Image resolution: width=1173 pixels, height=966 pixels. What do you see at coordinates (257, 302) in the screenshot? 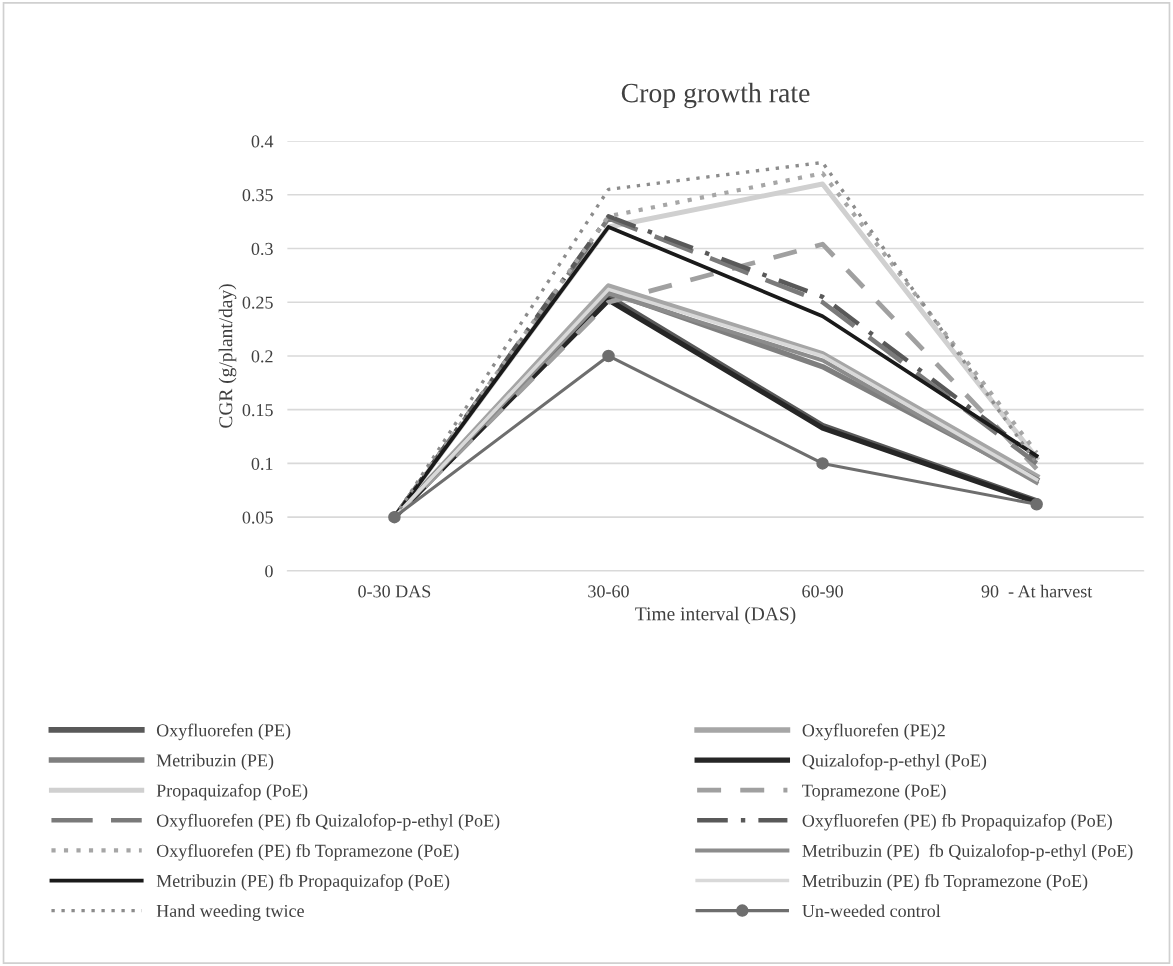
I see `y-tick-label: 0.25` at bounding box center [257, 302].